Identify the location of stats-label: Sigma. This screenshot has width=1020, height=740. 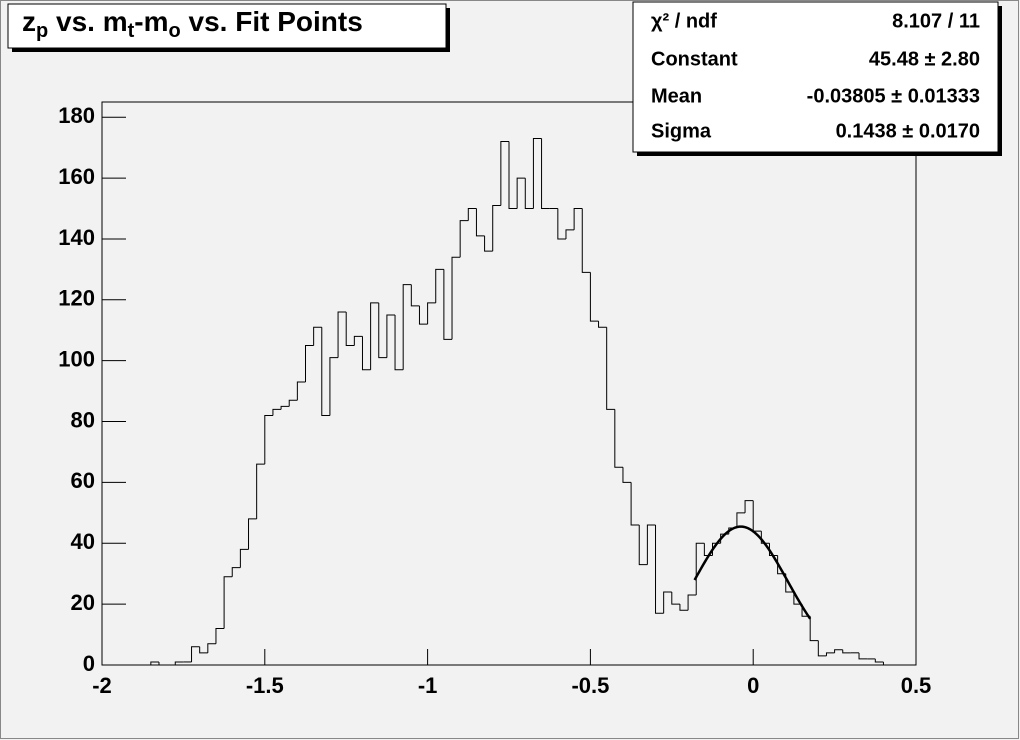
(681, 131).